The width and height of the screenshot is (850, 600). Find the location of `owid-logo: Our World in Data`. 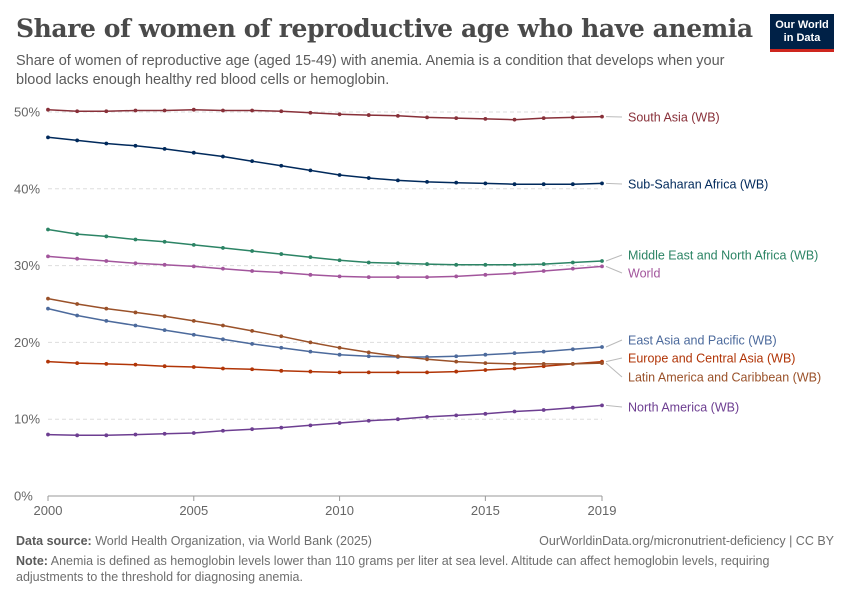

owid-logo: Our World in Data is located at coordinates (802, 33).